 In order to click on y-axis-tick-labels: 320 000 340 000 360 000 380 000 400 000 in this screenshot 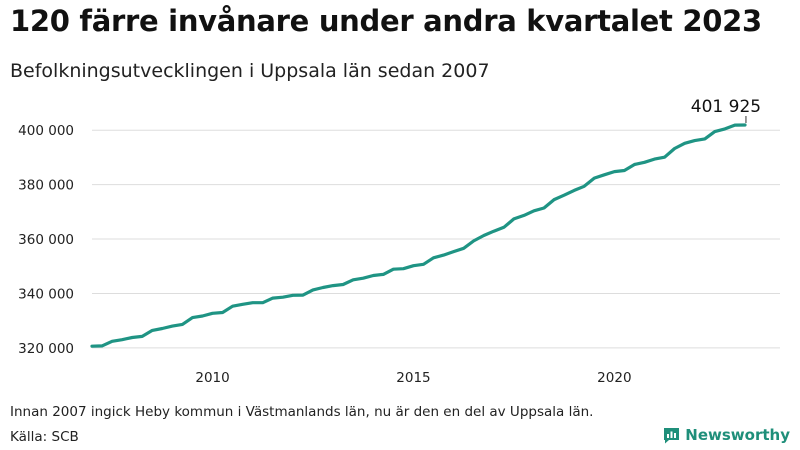, I will do `click(46, 240)`.